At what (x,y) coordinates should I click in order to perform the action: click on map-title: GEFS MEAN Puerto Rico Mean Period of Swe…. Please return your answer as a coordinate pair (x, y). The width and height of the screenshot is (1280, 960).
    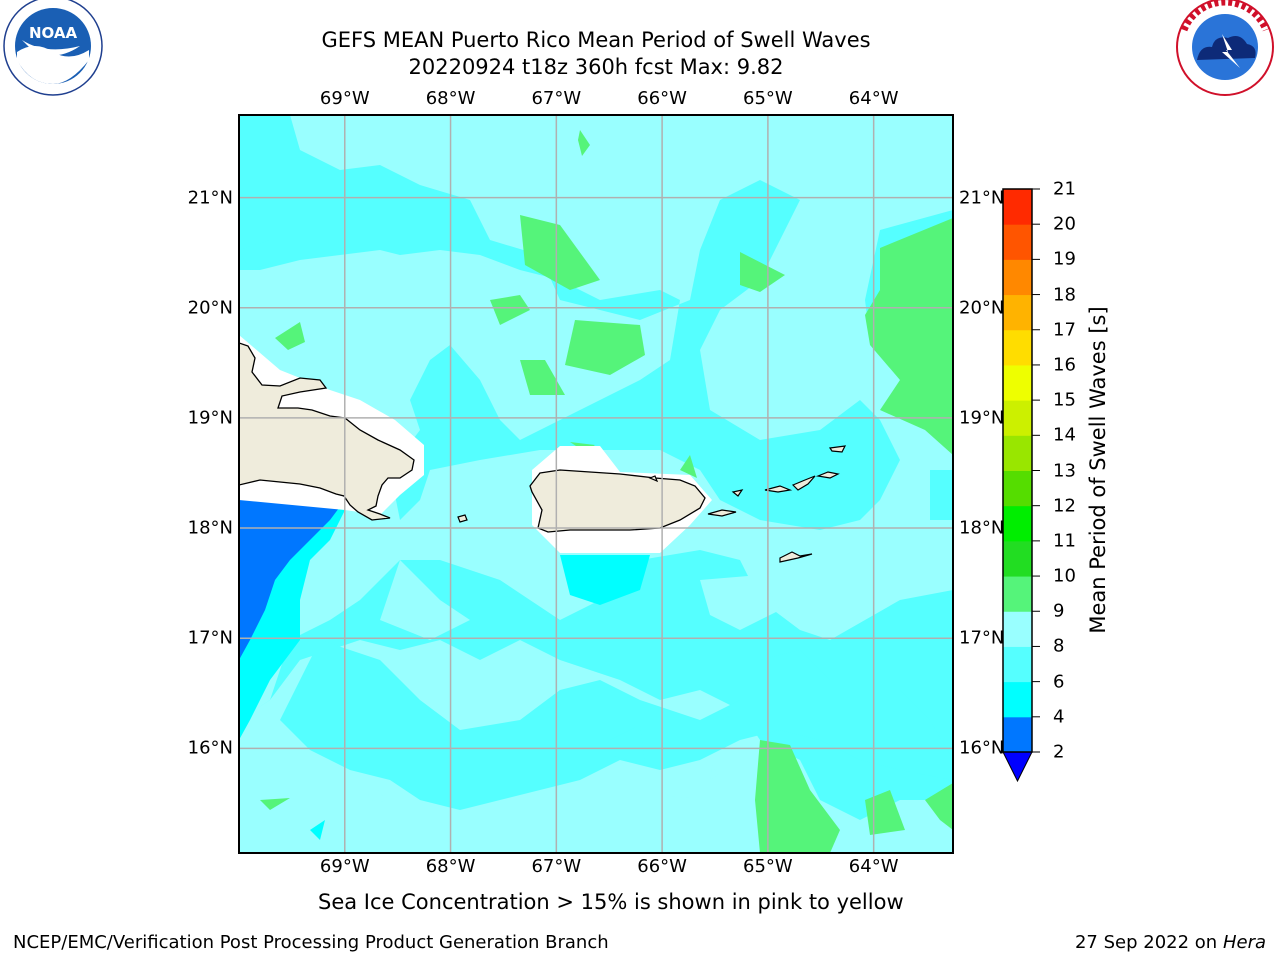
    Looking at the image, I should click on (596, 40).